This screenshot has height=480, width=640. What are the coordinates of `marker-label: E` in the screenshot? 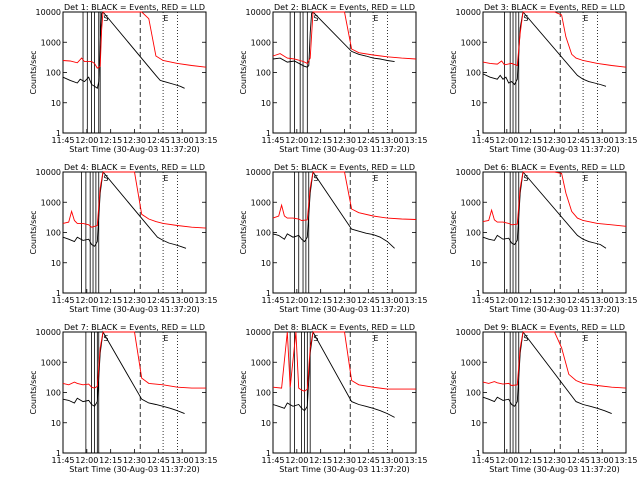 It's located at (375, 18).